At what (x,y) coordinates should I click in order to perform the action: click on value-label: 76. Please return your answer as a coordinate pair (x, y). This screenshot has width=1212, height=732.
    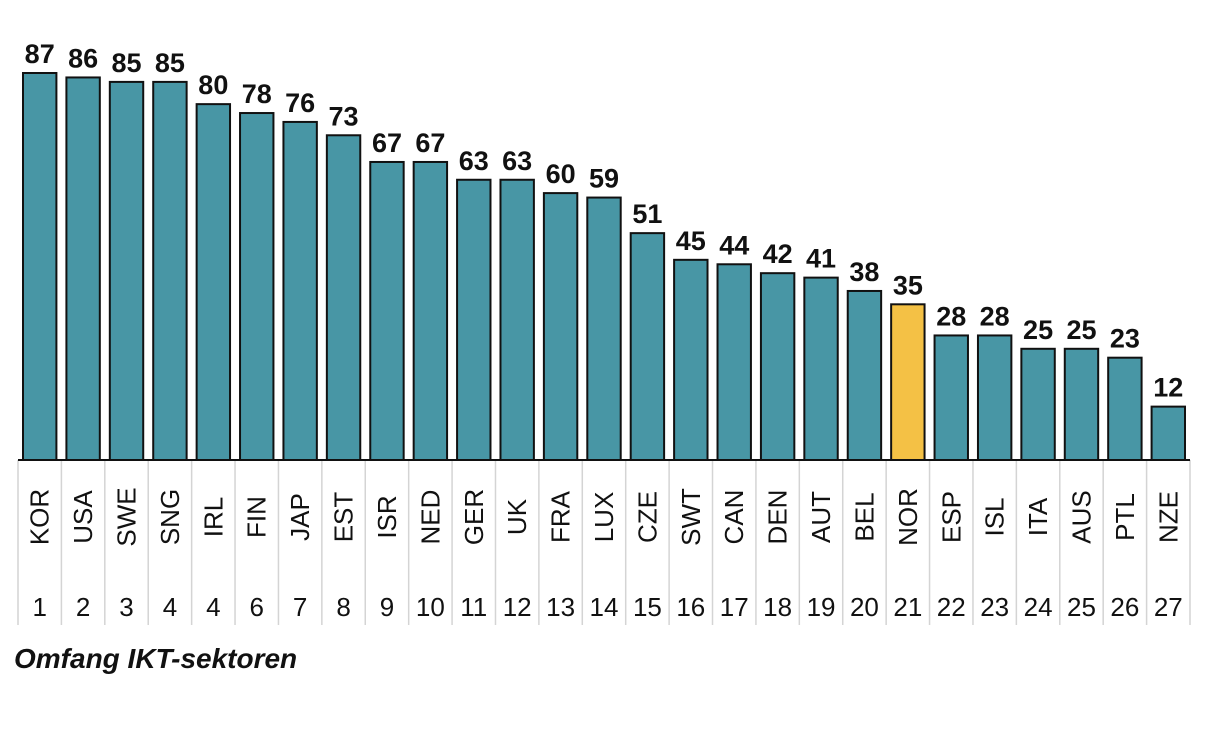
    Looking at the image, I should click on (300, 103).